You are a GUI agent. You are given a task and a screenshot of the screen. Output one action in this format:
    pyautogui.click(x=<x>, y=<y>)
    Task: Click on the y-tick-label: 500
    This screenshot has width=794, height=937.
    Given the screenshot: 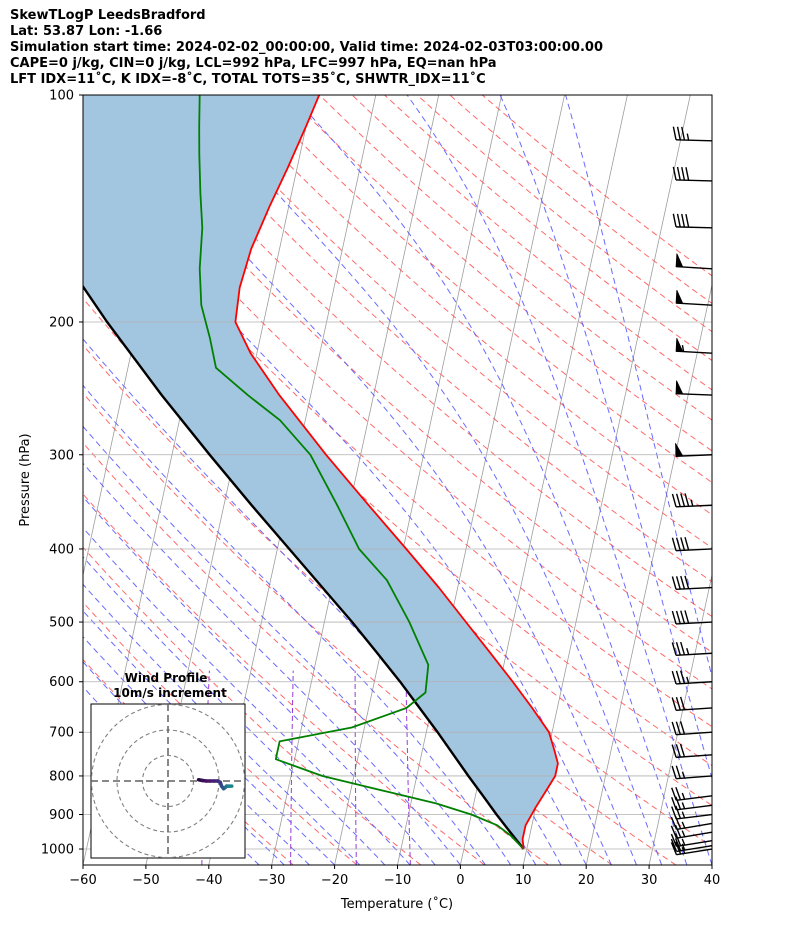 What is the action you would take?
    pyautogui.click(x=61, y=623)
    